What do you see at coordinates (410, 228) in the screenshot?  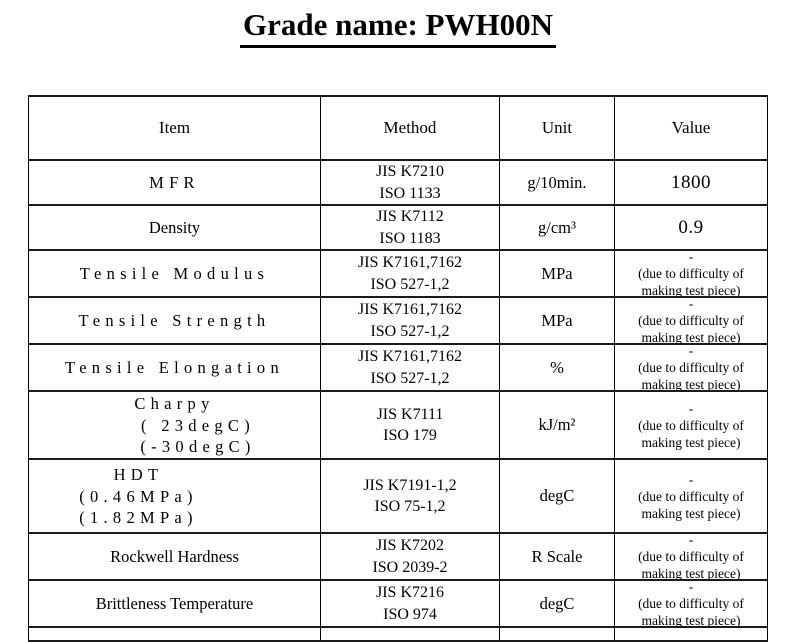 I see `method-cell: JIS K7112 ISO 1183` at bounding box center [410, 228].